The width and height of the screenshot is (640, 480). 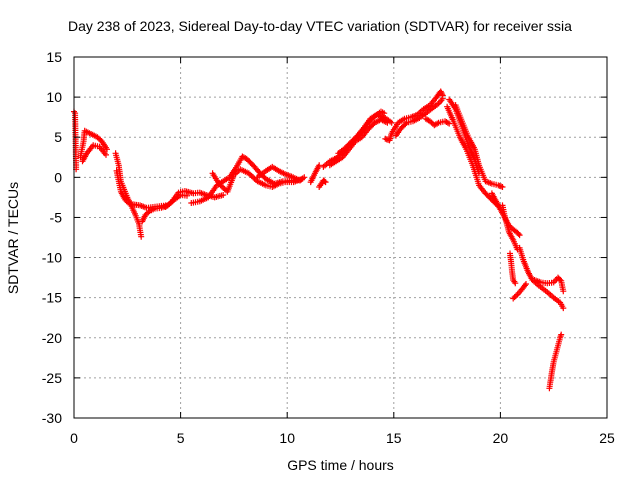 What do you see at coordinates (52, 418) in the screenshot?
I see `y-tick-label: -30` at bounding box center [52, 418].